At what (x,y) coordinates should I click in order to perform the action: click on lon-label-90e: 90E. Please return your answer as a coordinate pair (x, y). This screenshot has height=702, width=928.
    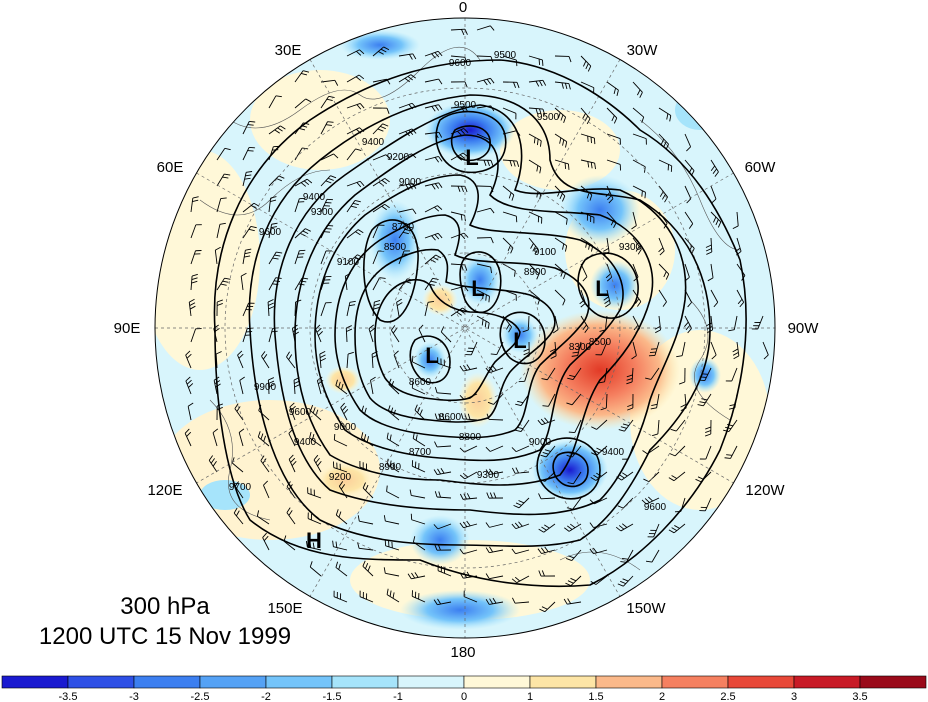
    Looking at the image, I should click on (127, 328).